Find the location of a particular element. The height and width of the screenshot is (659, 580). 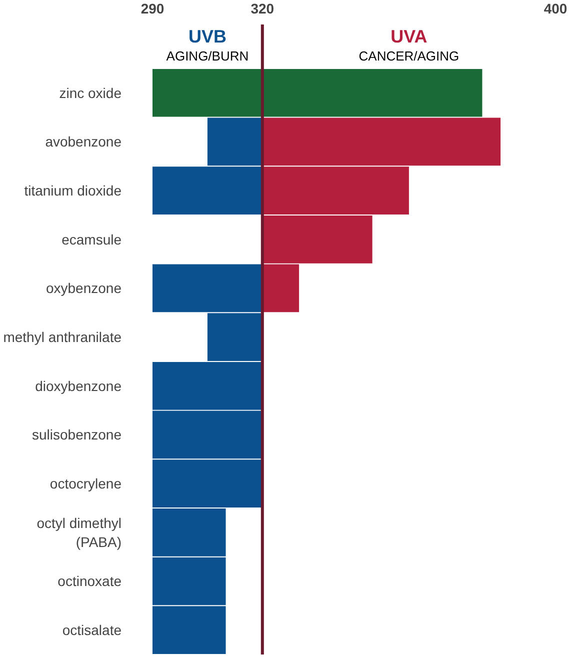

annotation: CANCER/AGING is located at coordinates (409, 56).